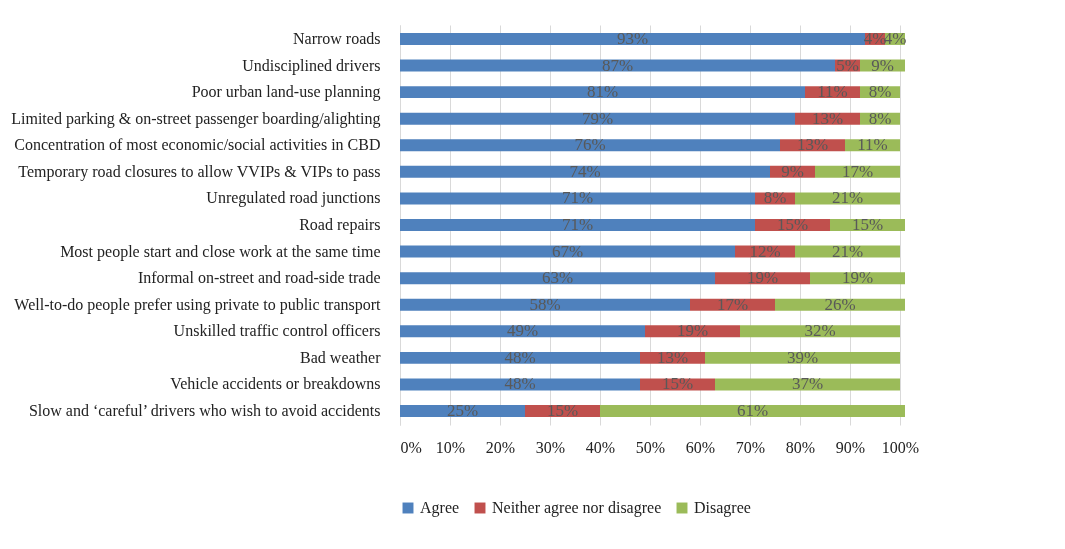 This screenshot has height=549, width=1065. I want to click on x-tick-label: 10%, so click(450, 447).